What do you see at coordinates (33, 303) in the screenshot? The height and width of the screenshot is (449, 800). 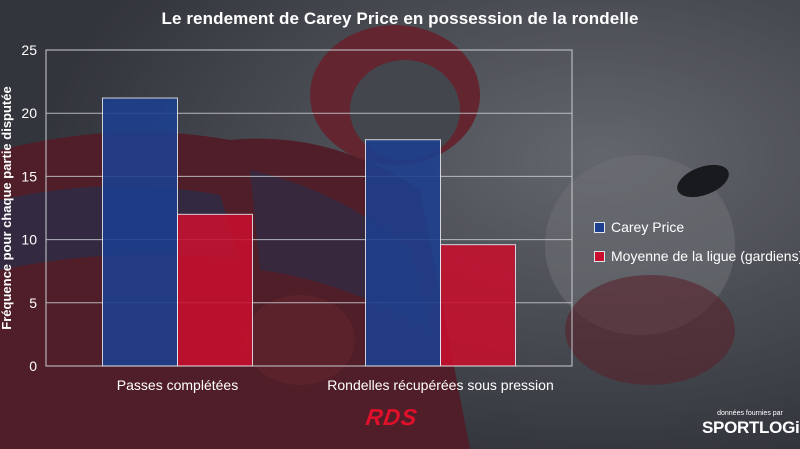 I see `y-tick-label: 5` at bounding box center [33, 303].